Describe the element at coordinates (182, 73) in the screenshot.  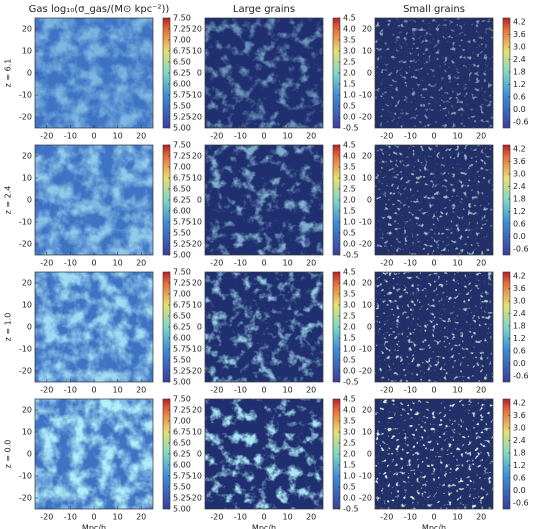
I see `colorbar-tick-label: 6.25` at that location.